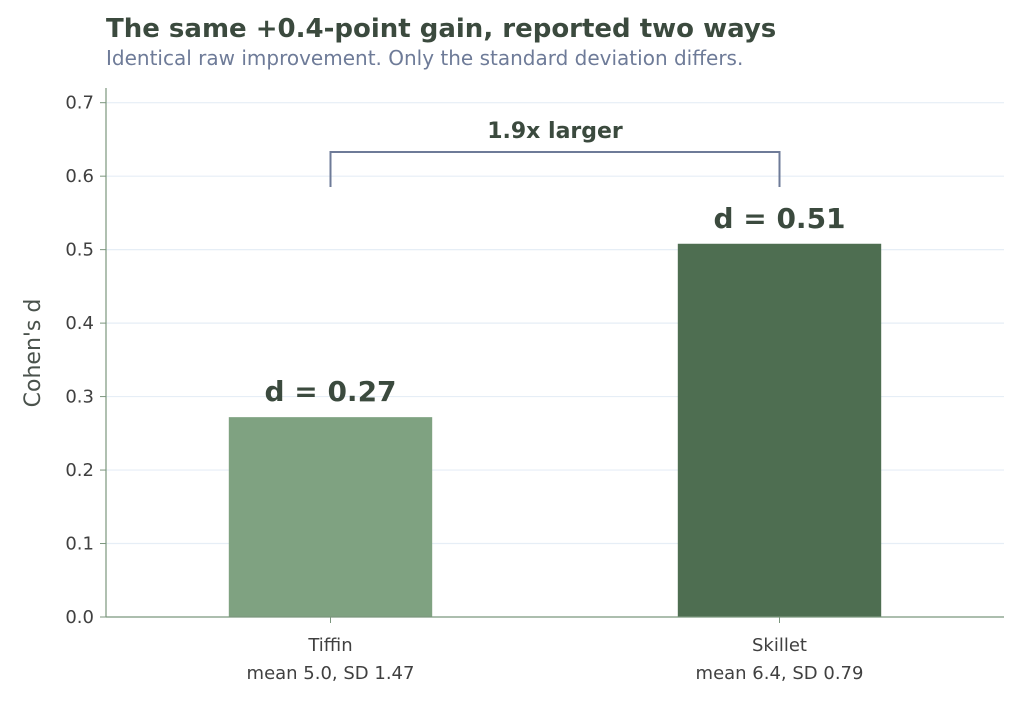 This screenshot has height=728, width=1024. Describe the element at coordinates (79, 617) in the screenshot. I see `y-tick-label: 0.0` at that location.